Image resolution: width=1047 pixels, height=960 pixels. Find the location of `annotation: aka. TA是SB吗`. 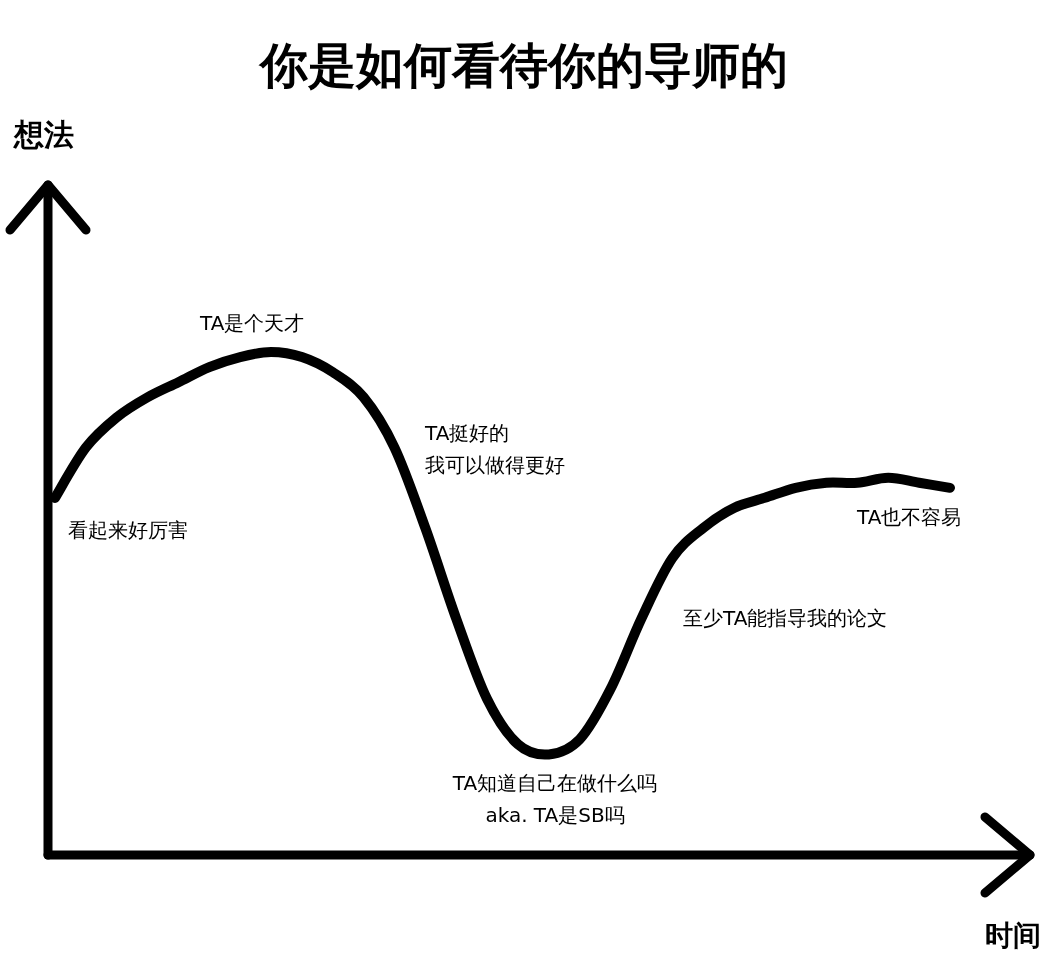

annotation: aka. TA是SB吗 is located at coordinates (555, 815).